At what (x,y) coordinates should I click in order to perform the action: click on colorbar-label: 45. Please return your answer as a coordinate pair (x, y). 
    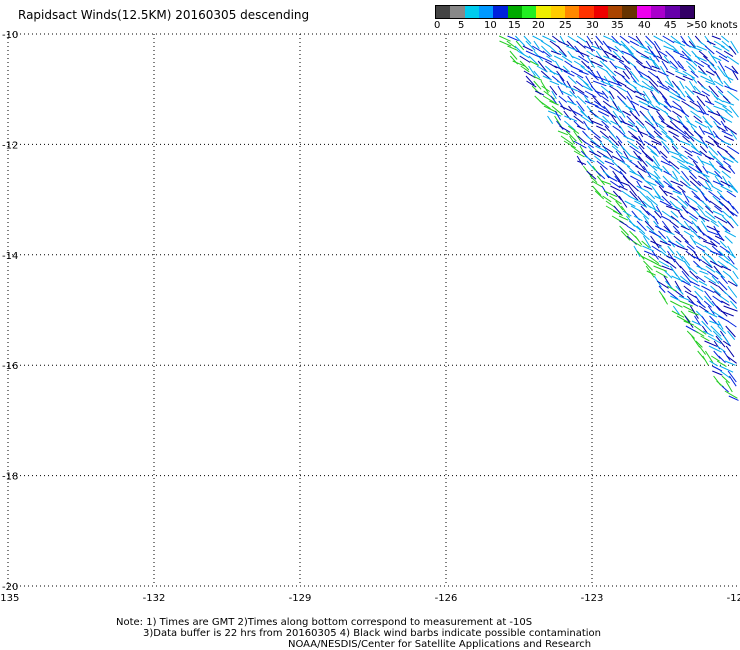
    Looking at the image, I should click on (670, 25).